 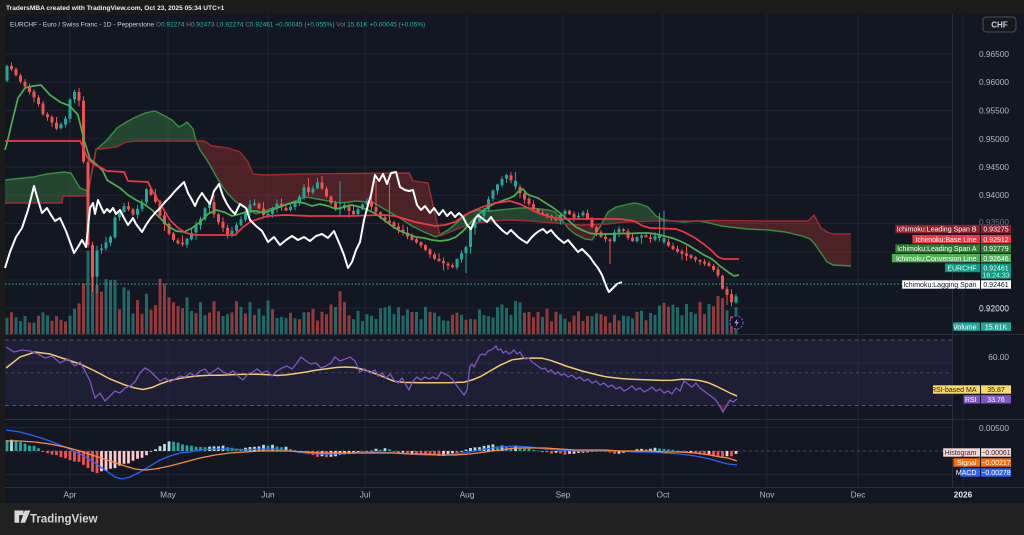 What do you see at coordinates (994, 195) in the screenshot?
I see `svg-text: 0.94000` at bounding box center [994, 195].